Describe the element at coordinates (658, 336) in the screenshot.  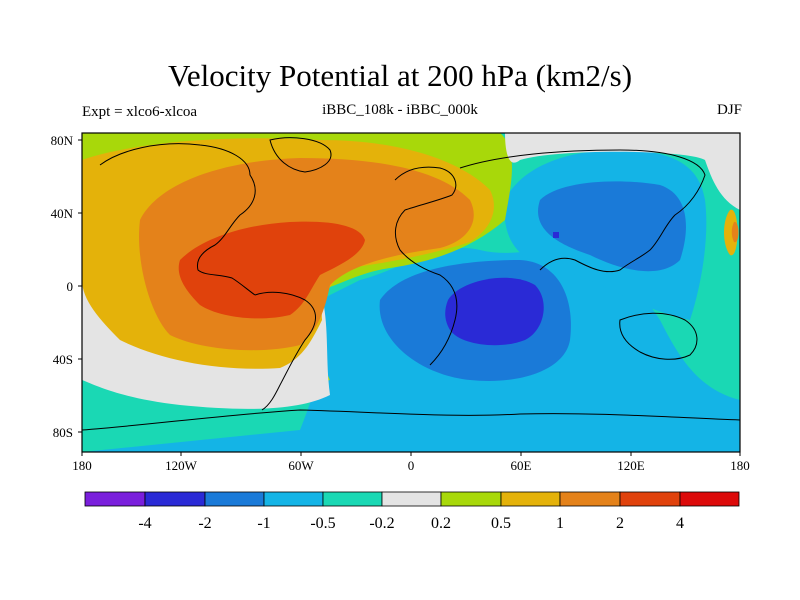
I see `coast-australia` at that location.